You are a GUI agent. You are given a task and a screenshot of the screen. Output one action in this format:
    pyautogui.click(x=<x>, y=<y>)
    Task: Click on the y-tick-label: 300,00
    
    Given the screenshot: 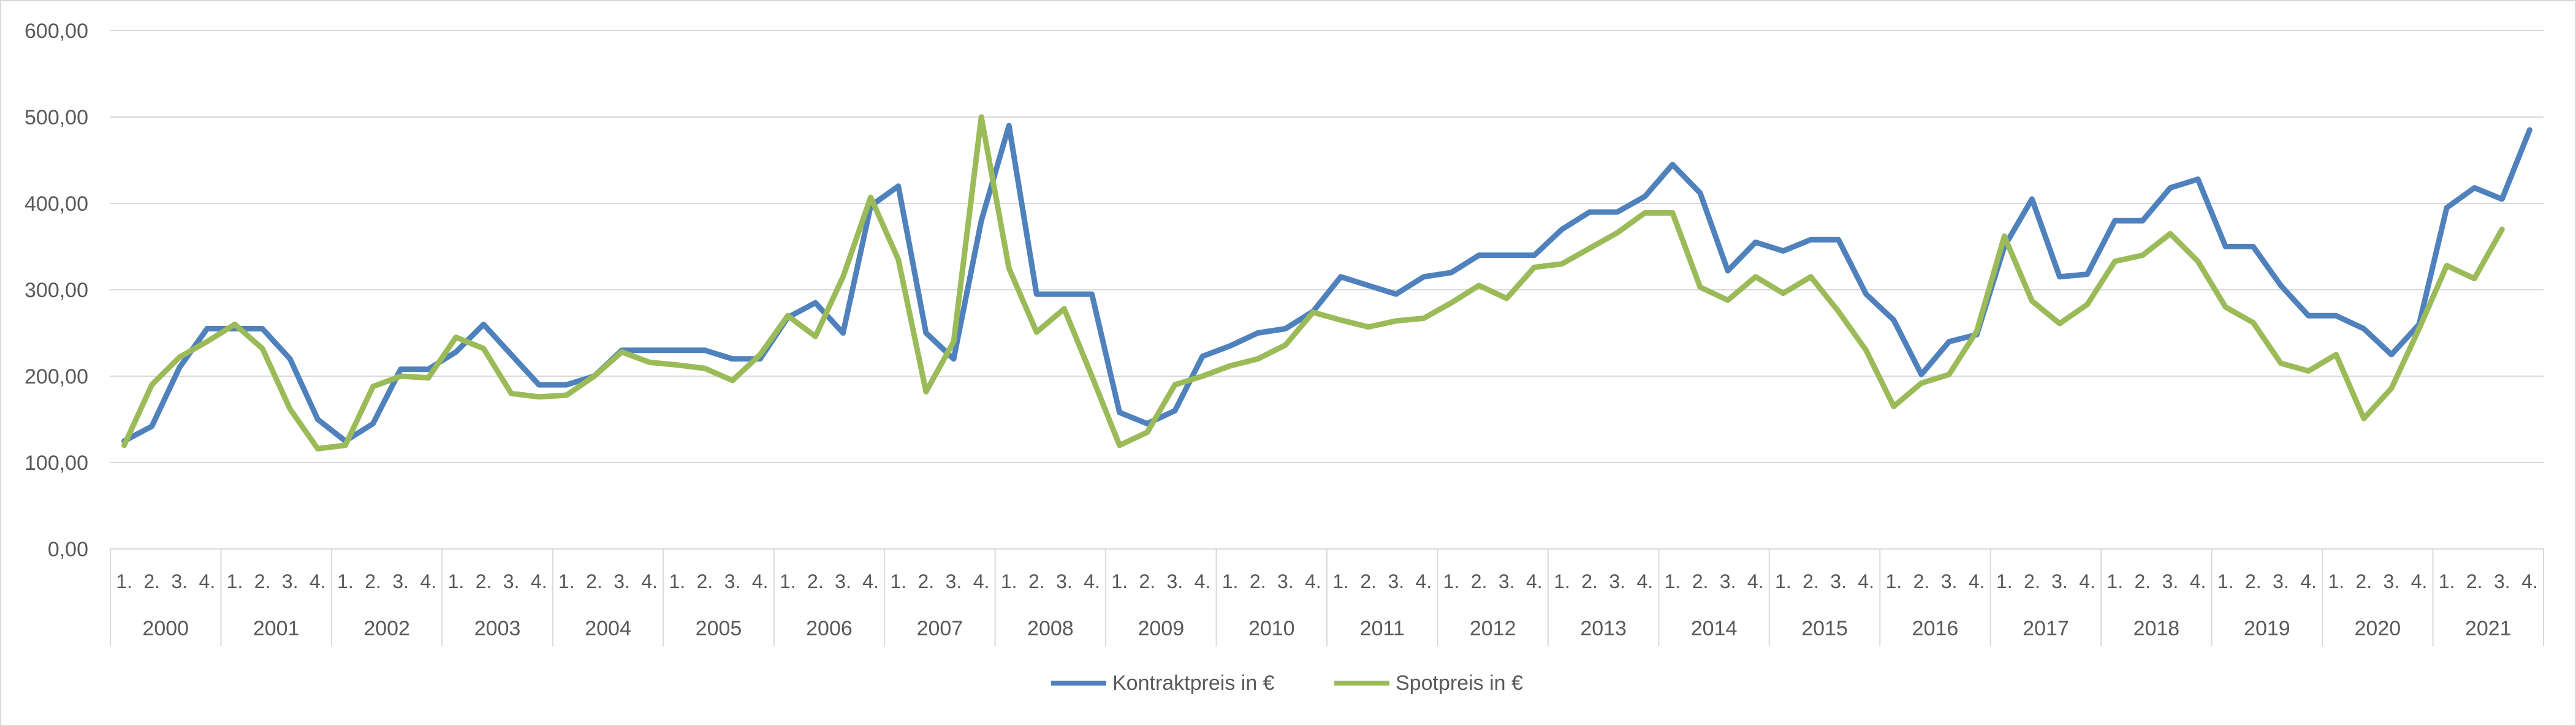 What is the action you would take?
    pyautogui.click(x=56, y=290)
    